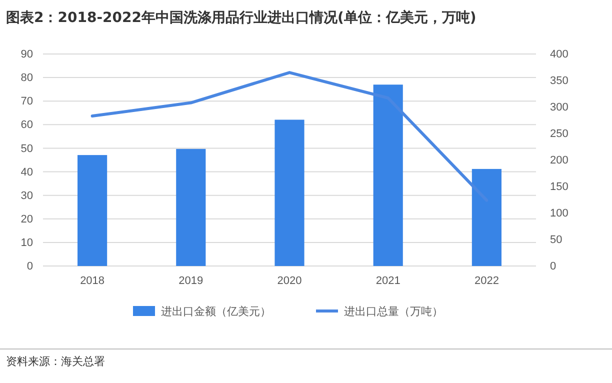 The width and height of the screenshot is (612, 383). What do you see at coordinates (241, 17) in the screenshot?
I see `chart-title: 图表2：2018-2022年中国洗涤用品行业进出口情况(单位：亿美元，万吨)` at bounding box center [241, 17].